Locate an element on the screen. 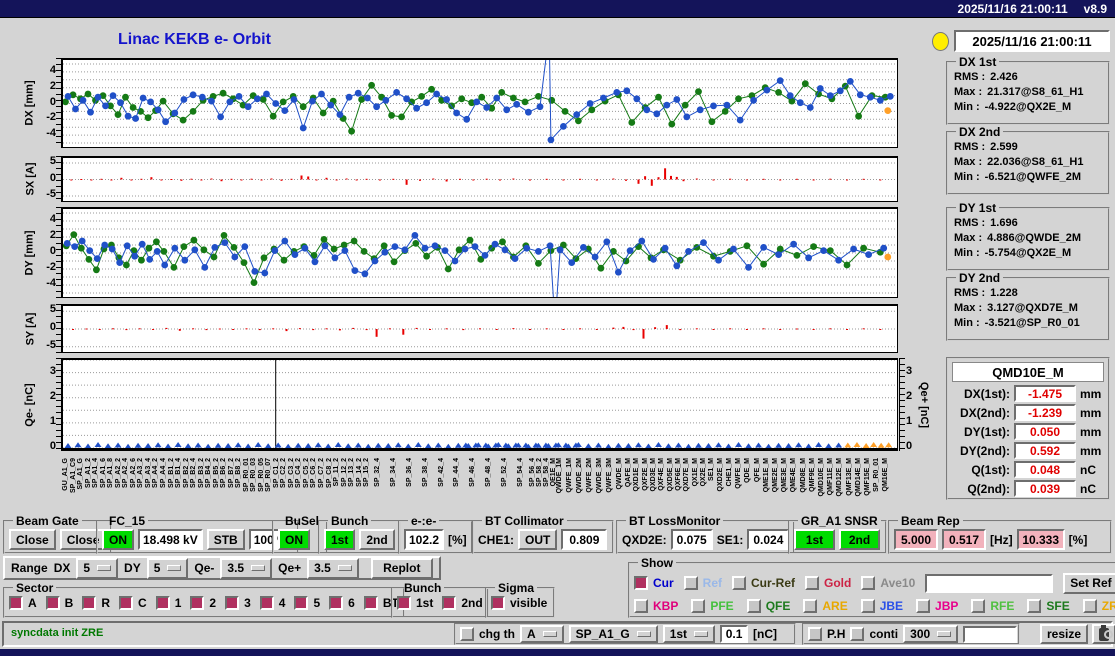 Image resolution: width=1115 pixels, height=656 pixels. checkbox-item-1: 1 is located at coordinates (168, 603).